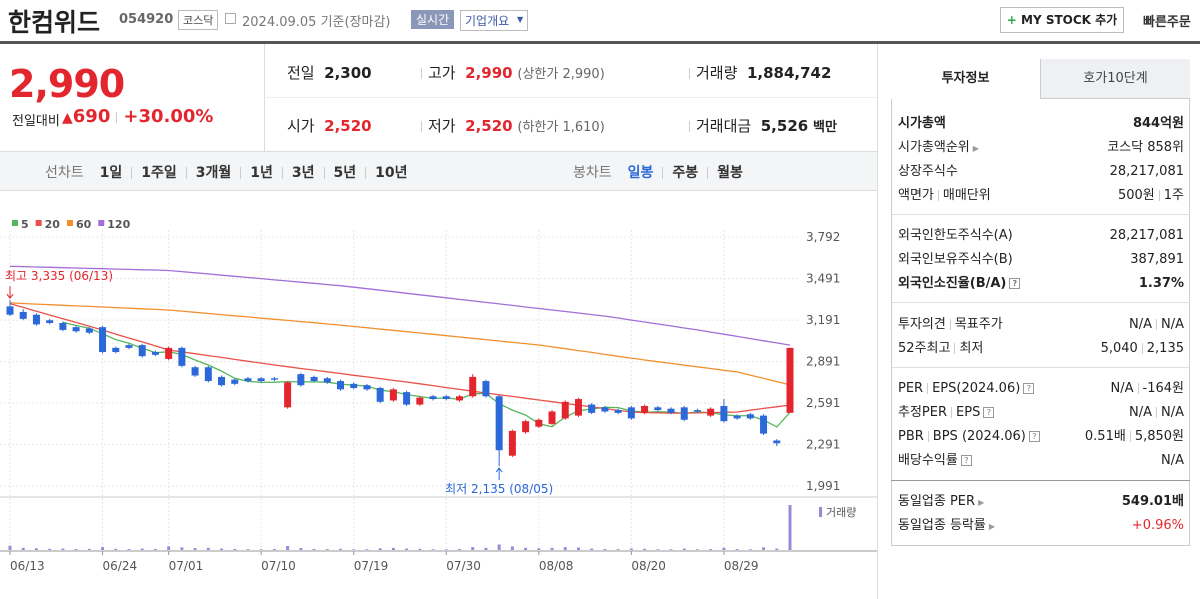  What do you see at coordinates (159, 173) in the screenshot?
I see `tab: 1주일` at bounding box center [159, 173].